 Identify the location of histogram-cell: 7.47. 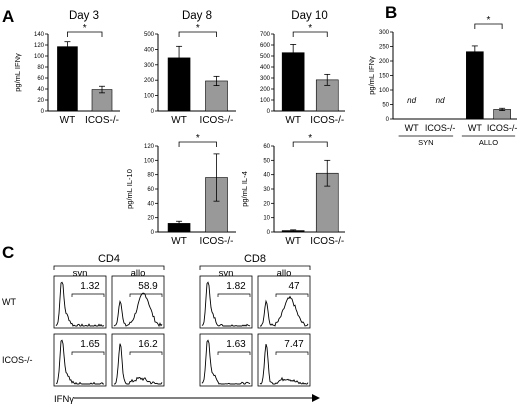
(284, 360).